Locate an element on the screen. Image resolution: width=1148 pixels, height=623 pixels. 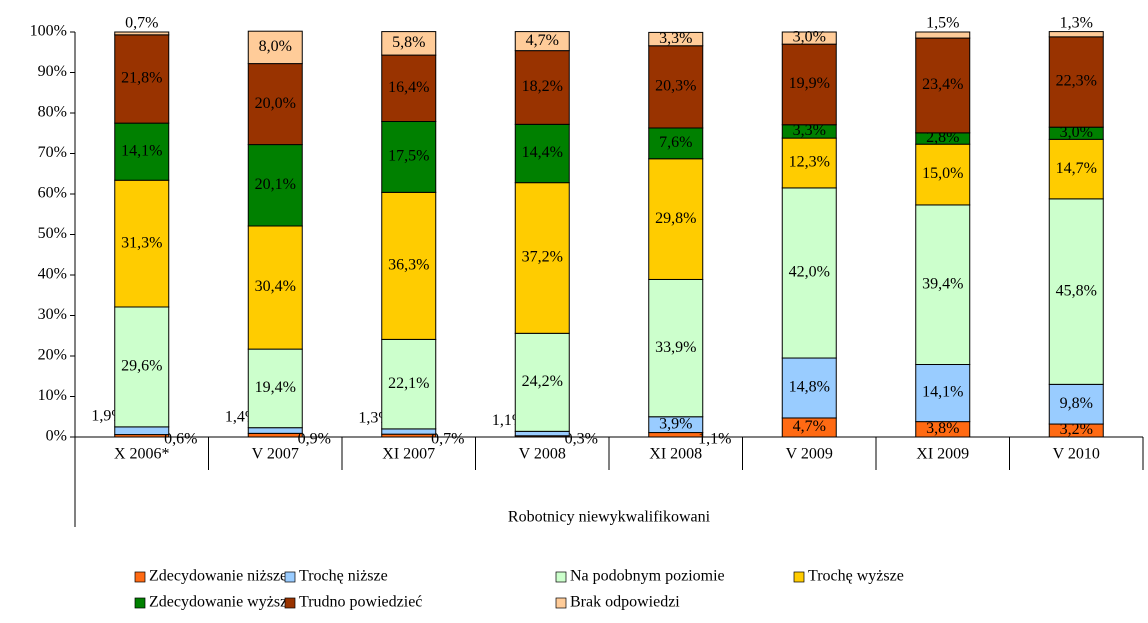
data-label: 36,3% is located at coordinates (408, 265).